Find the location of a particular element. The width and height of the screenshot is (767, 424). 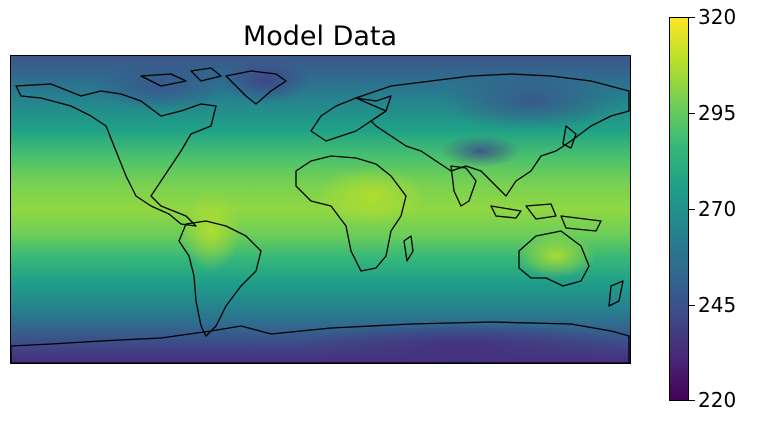

map-title: Model Data is located at coordinates (320, 36).